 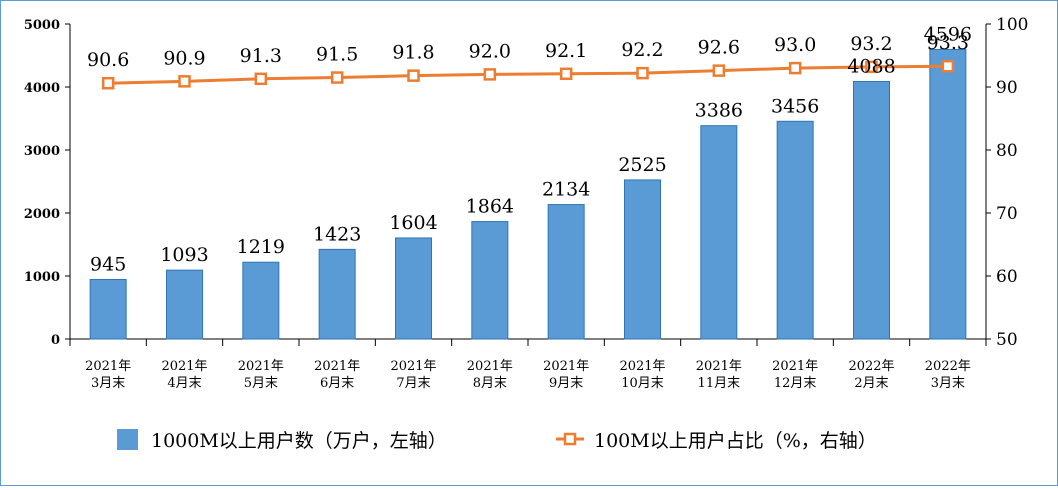 I want to click on legend-line-label: 100M以上用户占比（%，右轴）, so click(x=735, y=441).